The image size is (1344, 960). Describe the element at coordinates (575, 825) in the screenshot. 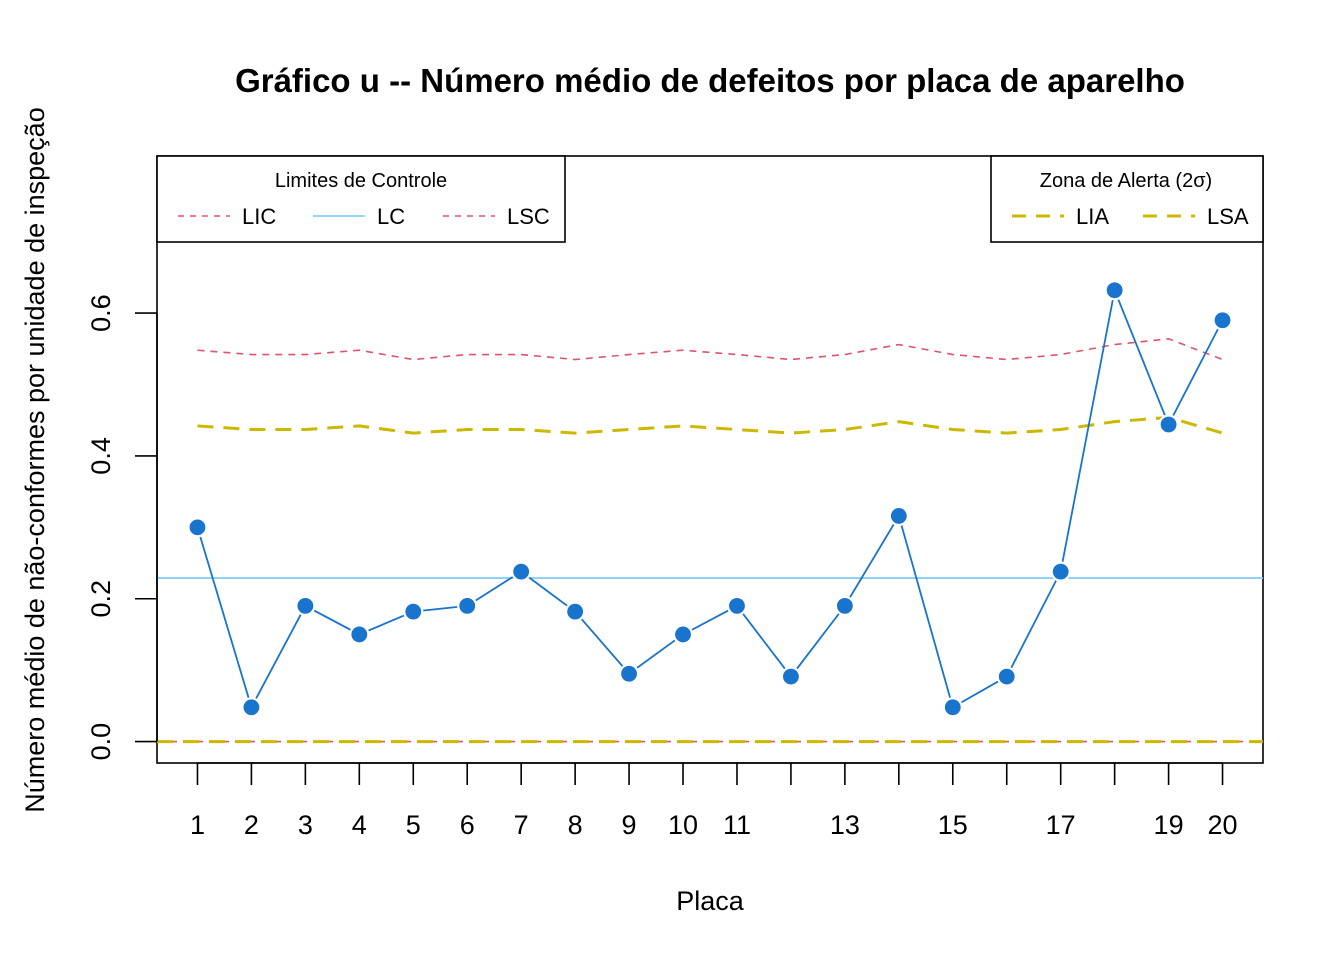

I see `x-tick-label: 8` at that location.